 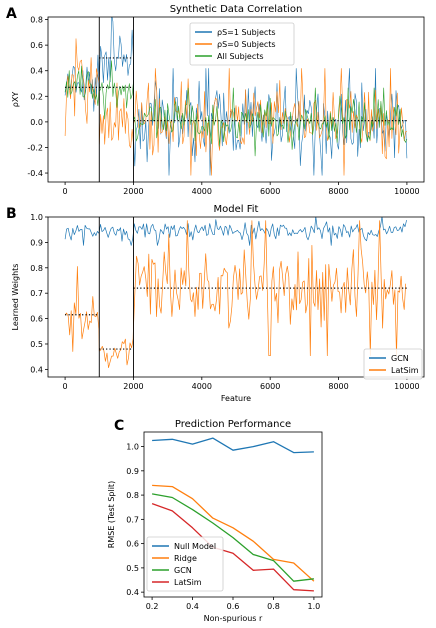 I want to click on legend-label-3: All Subjects, so click(x=240, y=56).